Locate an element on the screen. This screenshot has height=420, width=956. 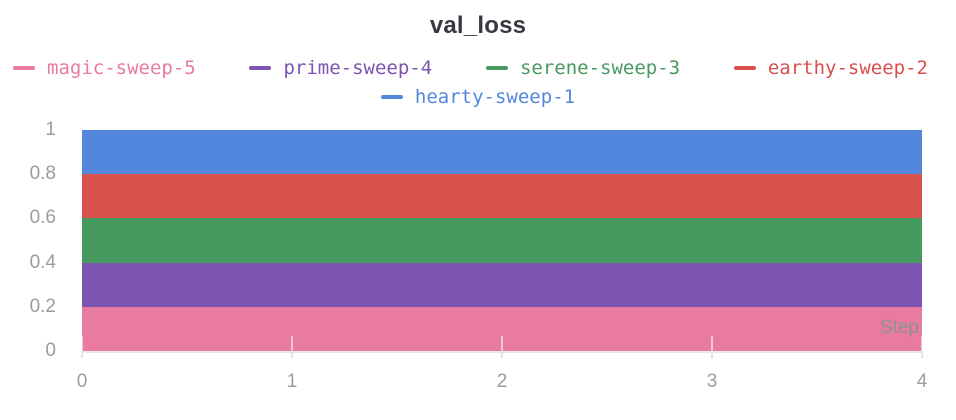
legend-item-prime-sweep-4: prime-sweep-4 is located at coordinates (340, 68).